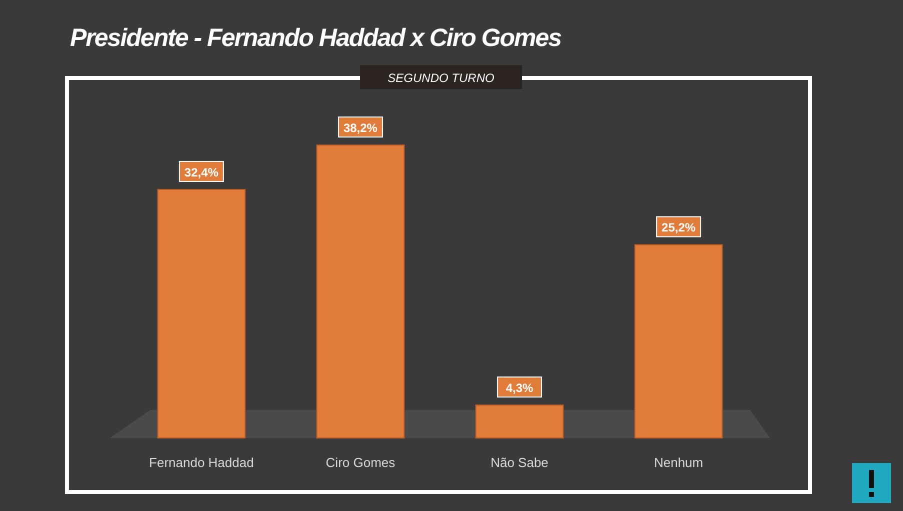 This screenshot has width=903, height=511. I want to click on data-label: 38,2%, so click(360, 128).